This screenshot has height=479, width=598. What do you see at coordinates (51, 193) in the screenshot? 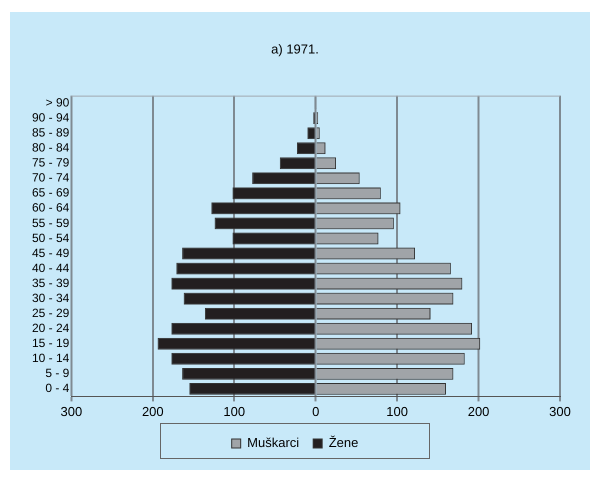
I see `y-tick-label: 65 - 69` at bounding box center [51, 193].